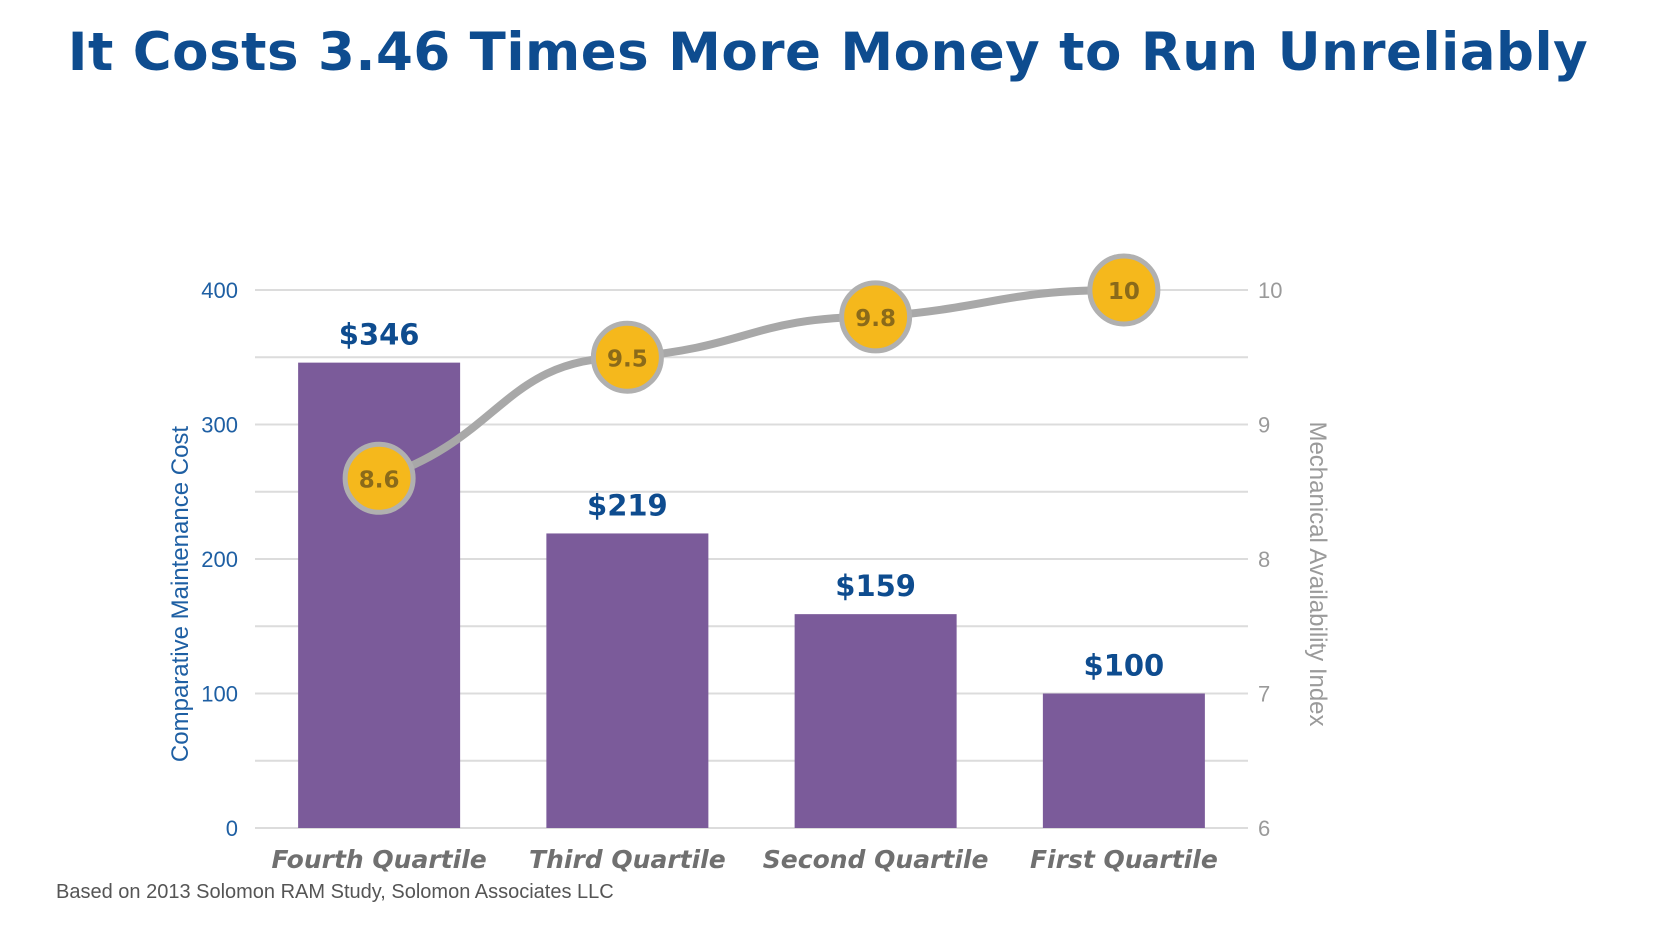 The image size is (1656, 932). Describe the element at coordinates (876, 859) in the screenshot. I see `x-tick-label: Second Quartile` at that location.